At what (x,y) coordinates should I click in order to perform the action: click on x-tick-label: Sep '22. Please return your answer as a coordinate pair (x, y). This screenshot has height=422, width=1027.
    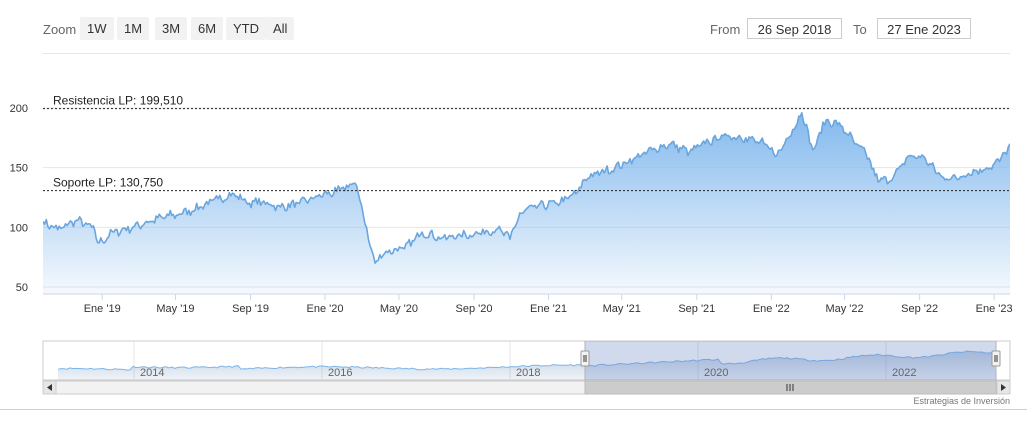
    Looking at the image, I should click on (919, 309).